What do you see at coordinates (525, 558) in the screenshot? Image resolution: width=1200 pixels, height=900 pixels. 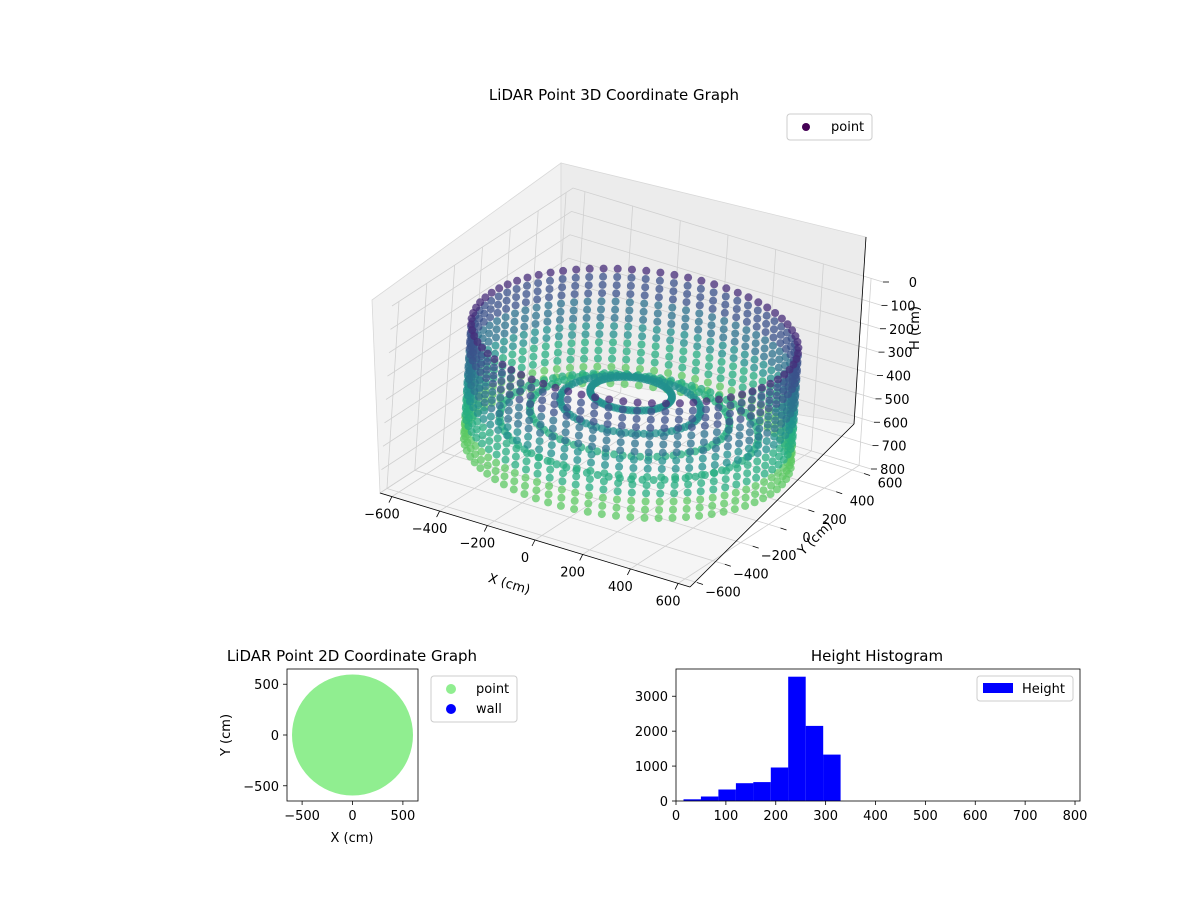 I see `x-tick-label-3d: 0` at bounding box center [525, 558].